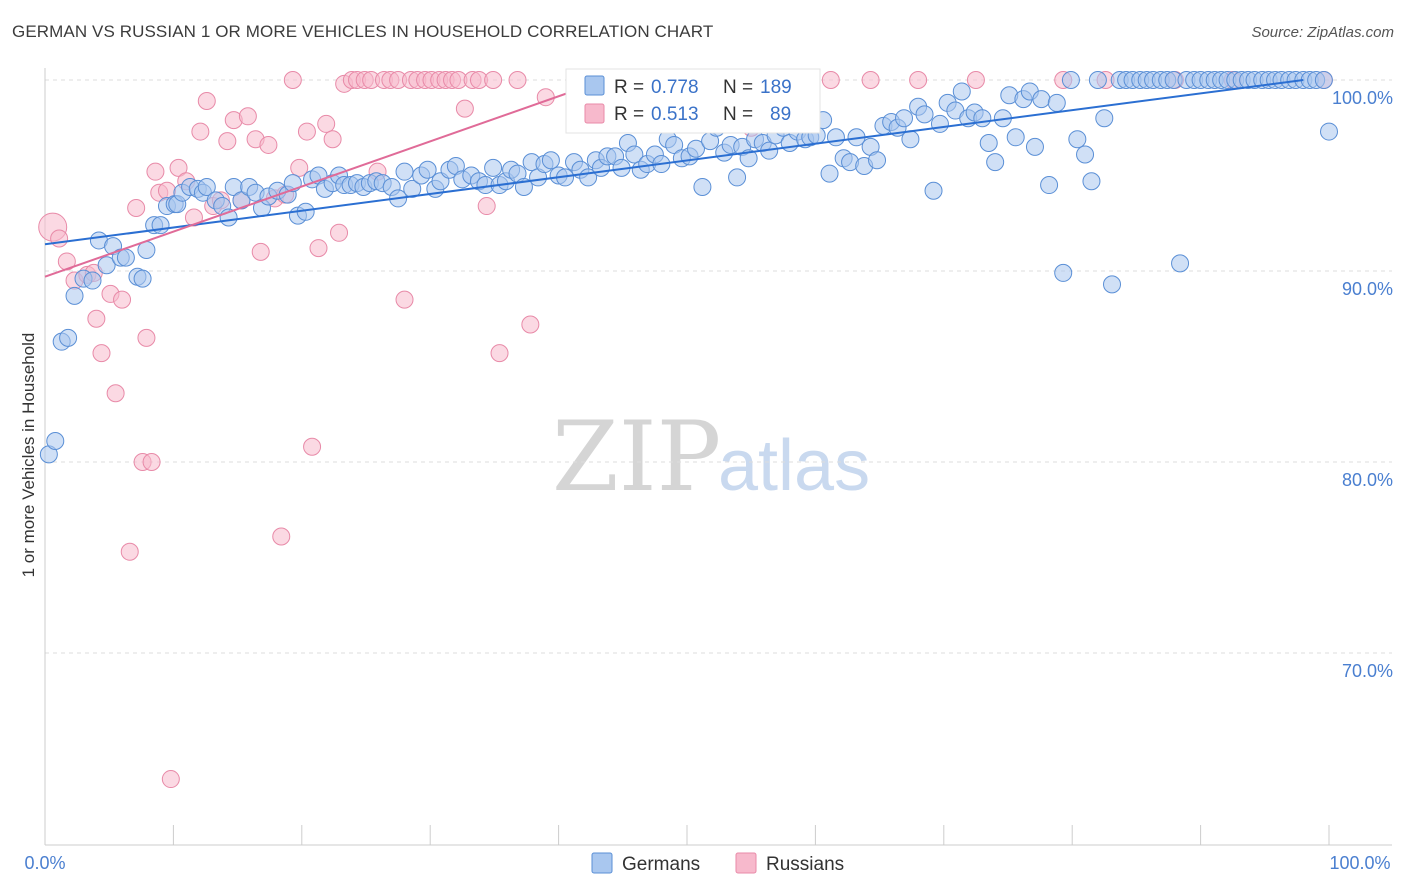 The image size is (1406, 892). What do you see at coordinates (1362, 384) in the screenshot?
I see `y-axis-tick-labels: 70.0% 80.0% 90.0% 100.0%` at bounding box center [1362, 384].